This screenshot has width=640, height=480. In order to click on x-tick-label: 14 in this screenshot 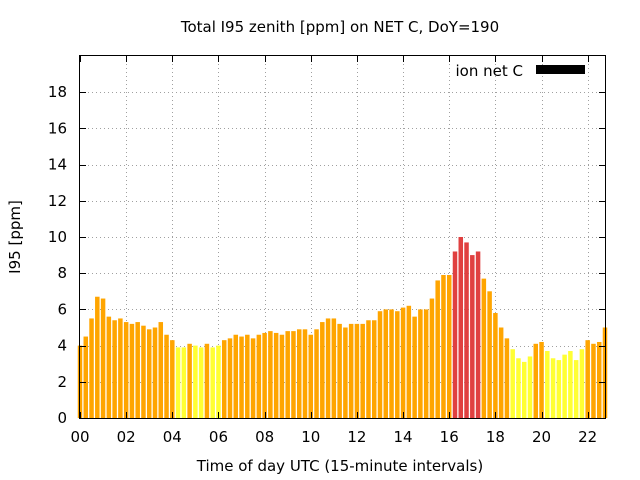, I will do `click(403, 437)`.